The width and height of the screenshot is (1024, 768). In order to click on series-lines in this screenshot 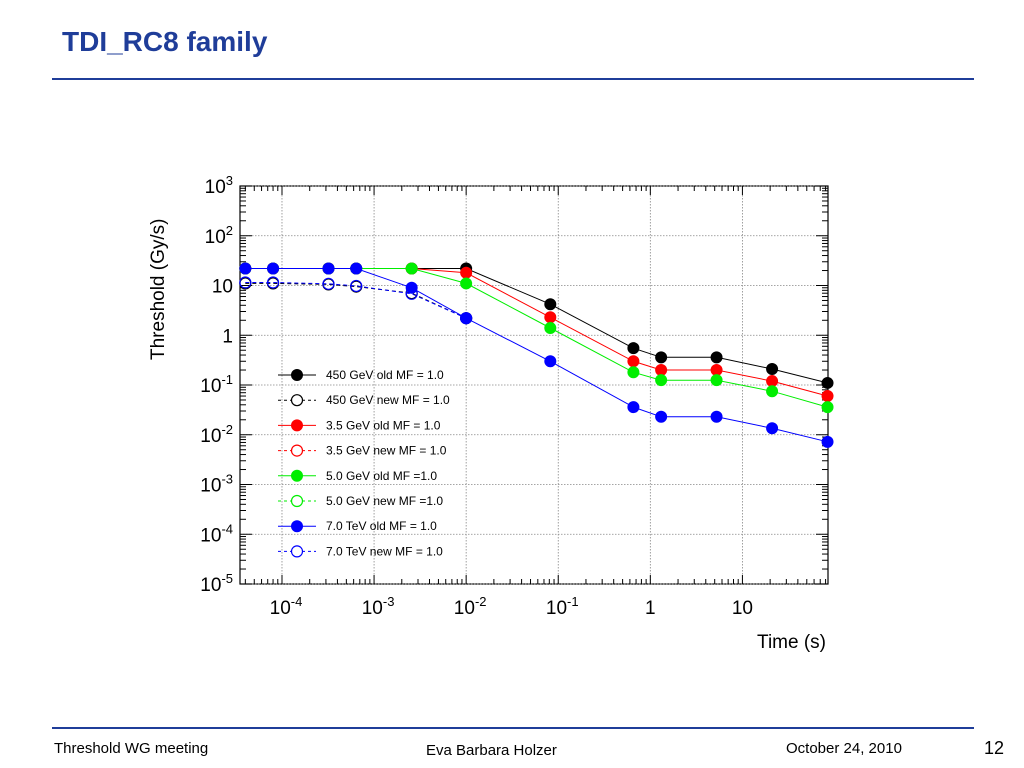, I will do `click(536, 355)`.